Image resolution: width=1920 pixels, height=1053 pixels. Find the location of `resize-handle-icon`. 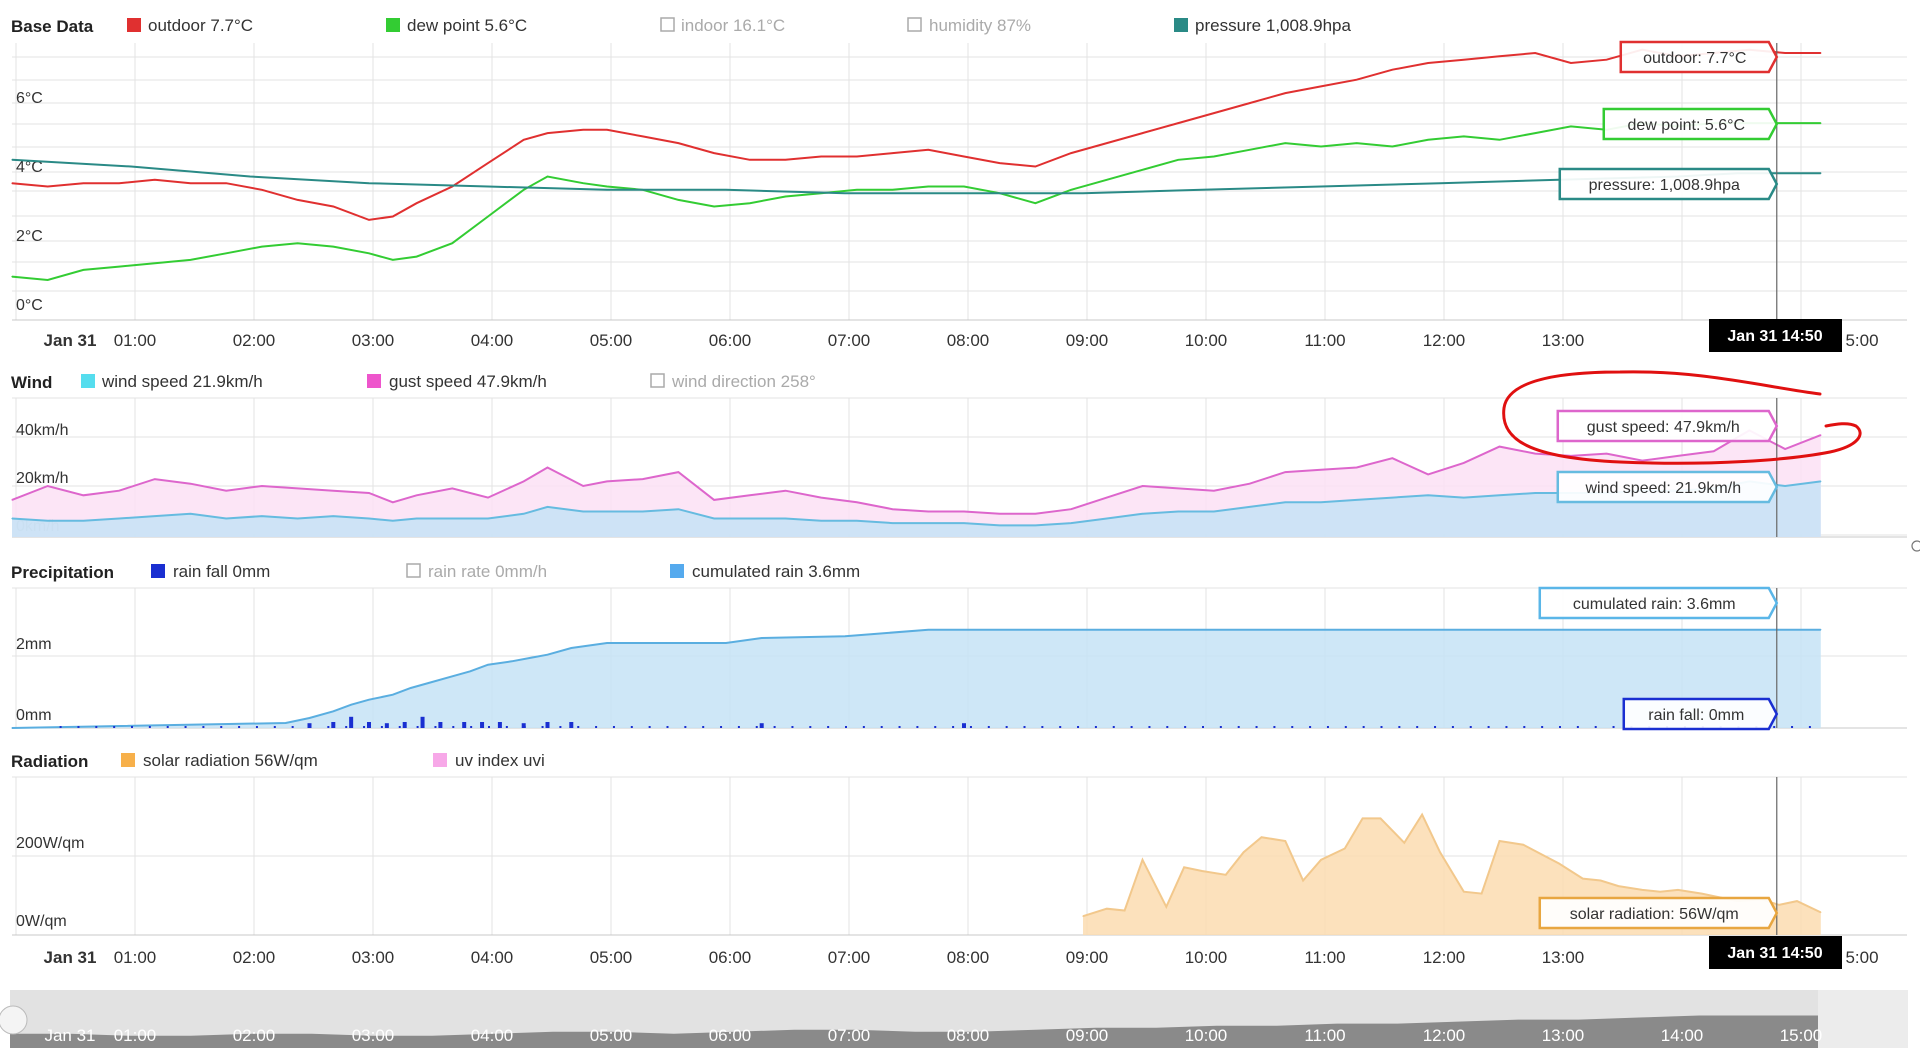

resize-handle-icon is located at coordinates (1915, 546).